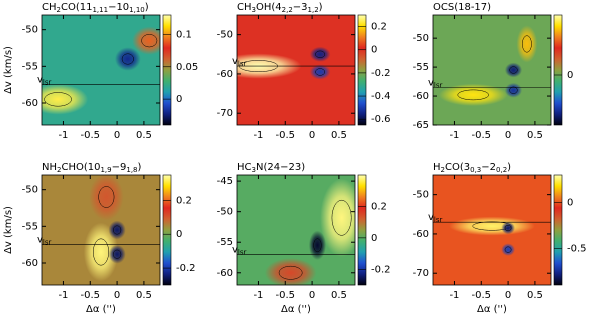 Image resolution: width=600 pixels, height=325 pixels. Describe the element at coordinates (381, 96) in the screenshot. I see `colorbar-tick-label: -0.4` at that location.